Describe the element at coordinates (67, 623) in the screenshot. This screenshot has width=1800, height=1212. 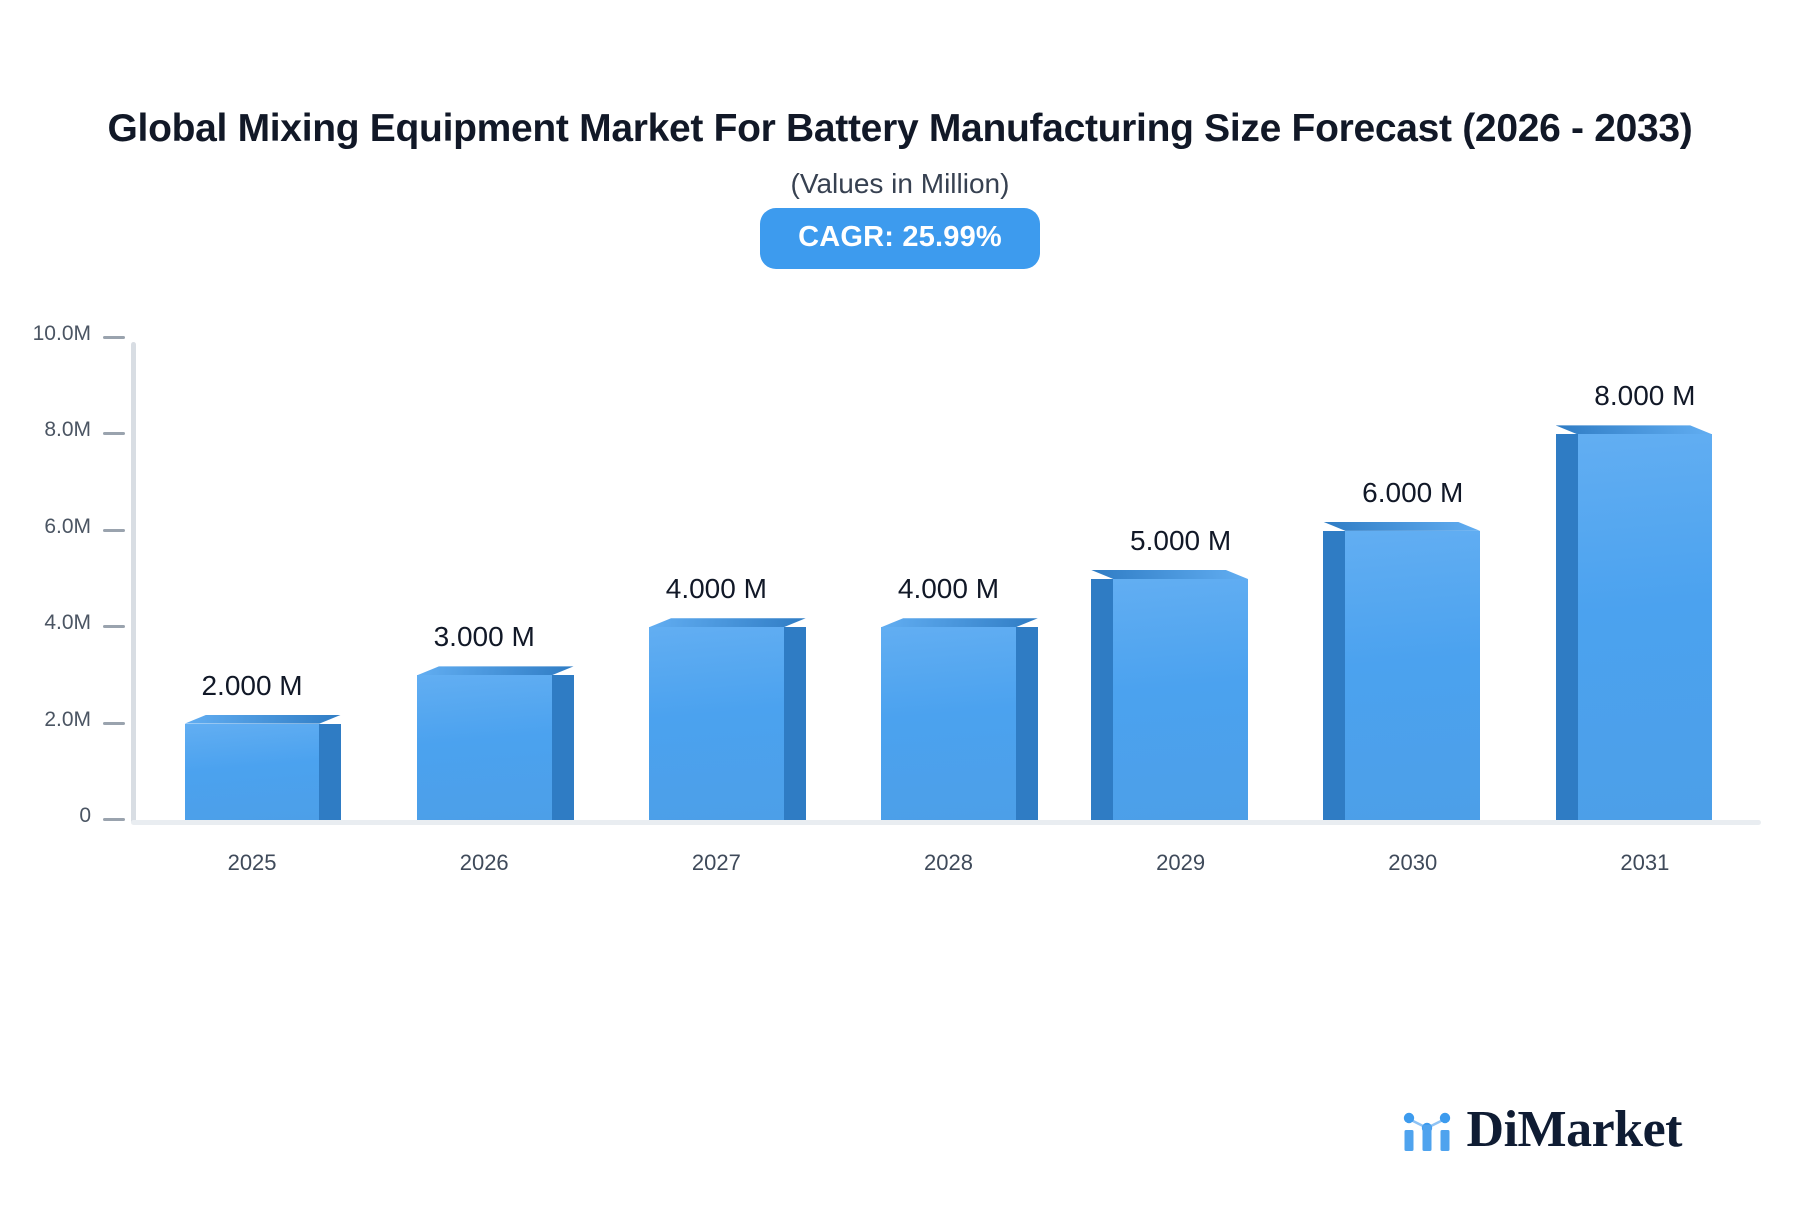
I see `y-axis-tick-label: 4.0M` at that location.